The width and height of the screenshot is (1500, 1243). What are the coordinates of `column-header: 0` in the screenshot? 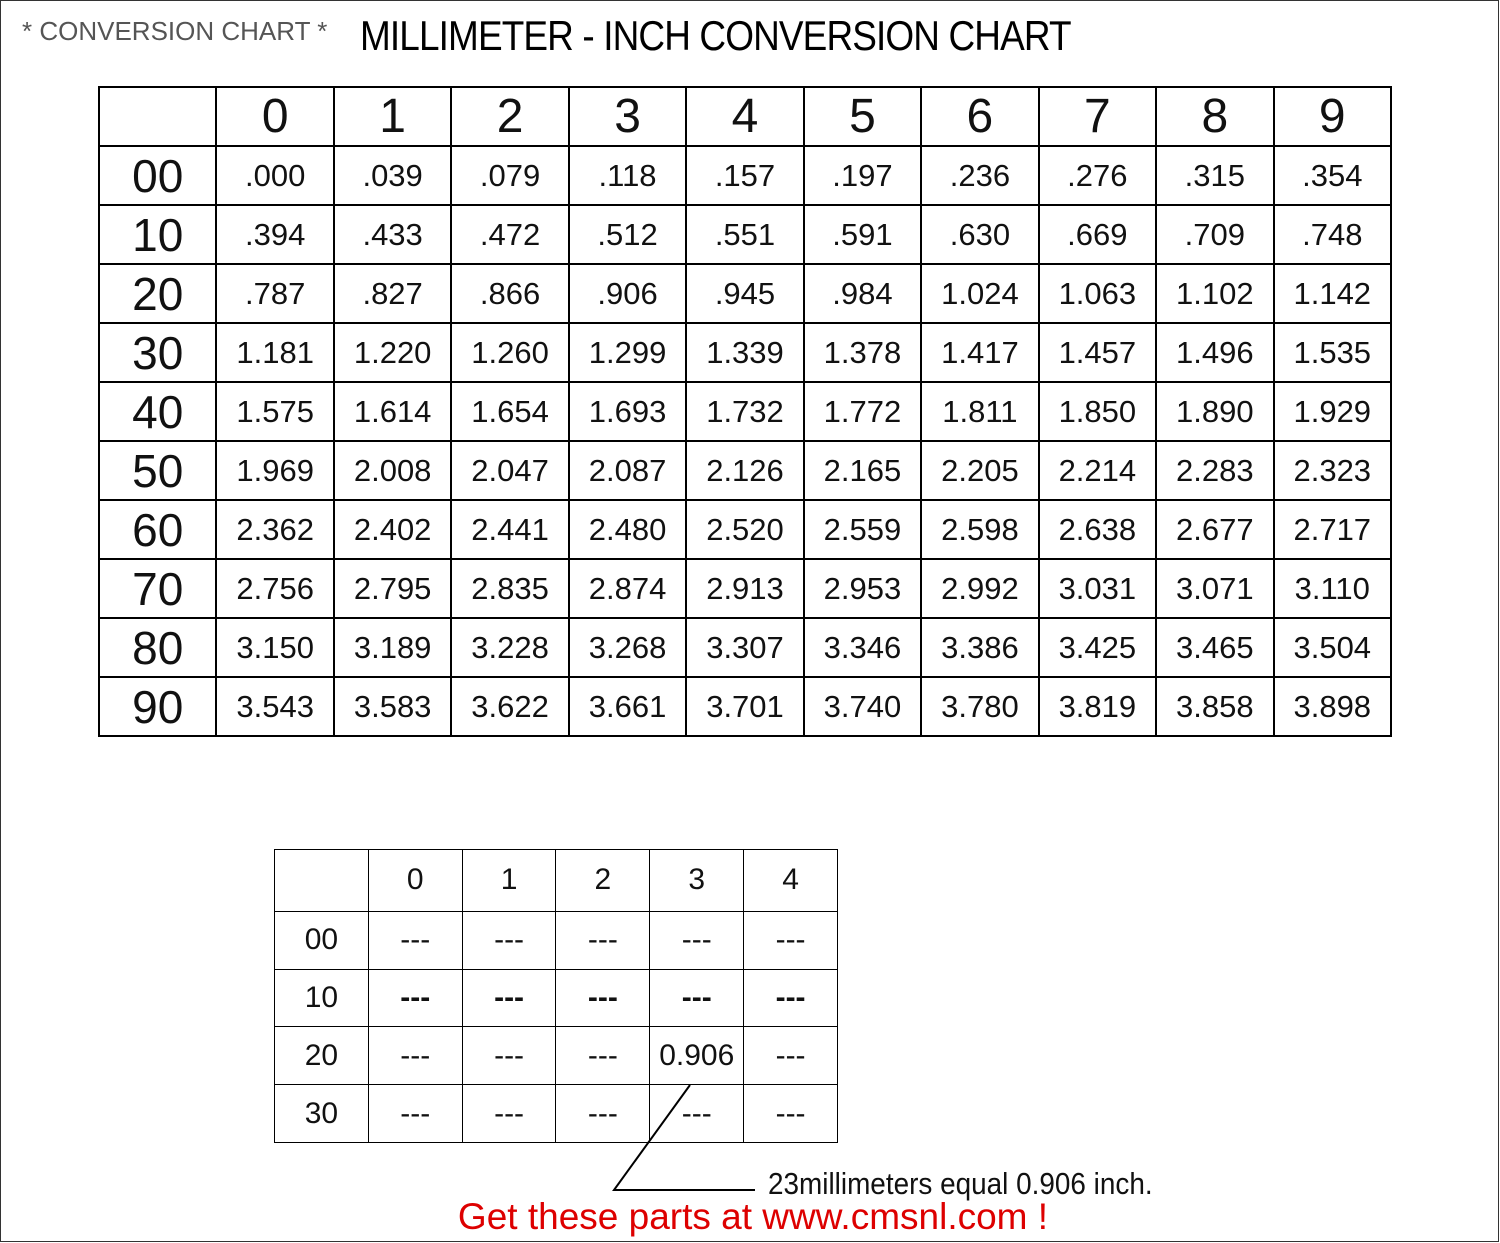 It's located at (275, 116).